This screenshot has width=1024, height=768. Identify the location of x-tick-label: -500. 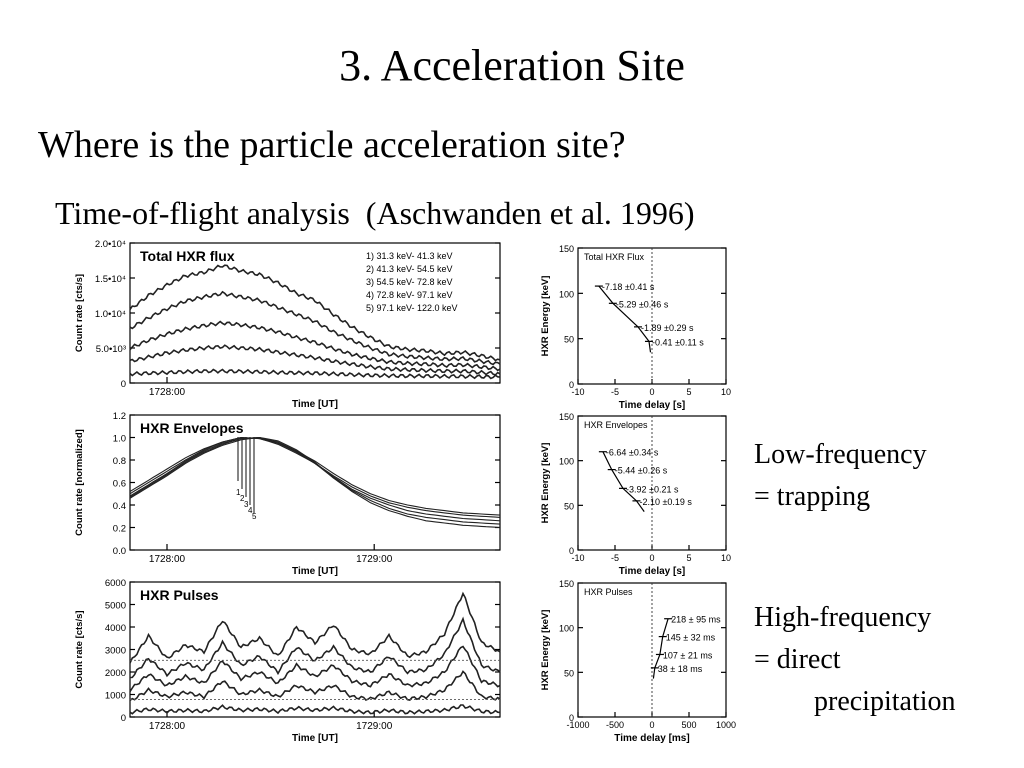
(615, 725).